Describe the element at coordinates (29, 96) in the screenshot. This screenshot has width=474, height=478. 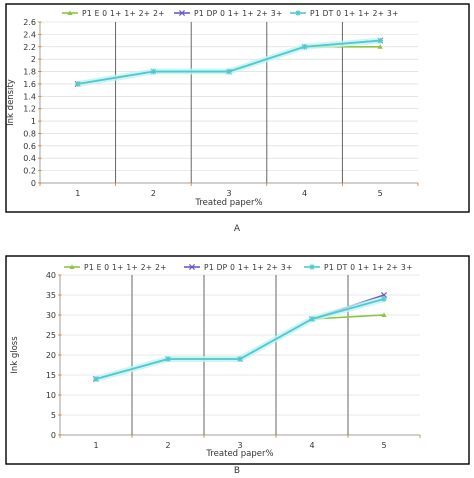
I see `y-tick-label: 1.4` at that location.